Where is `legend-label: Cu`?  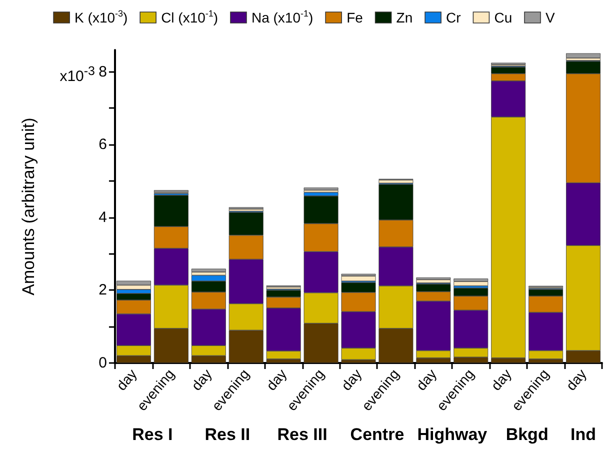 legend-label: Cu is located at coordinates (503, 18).